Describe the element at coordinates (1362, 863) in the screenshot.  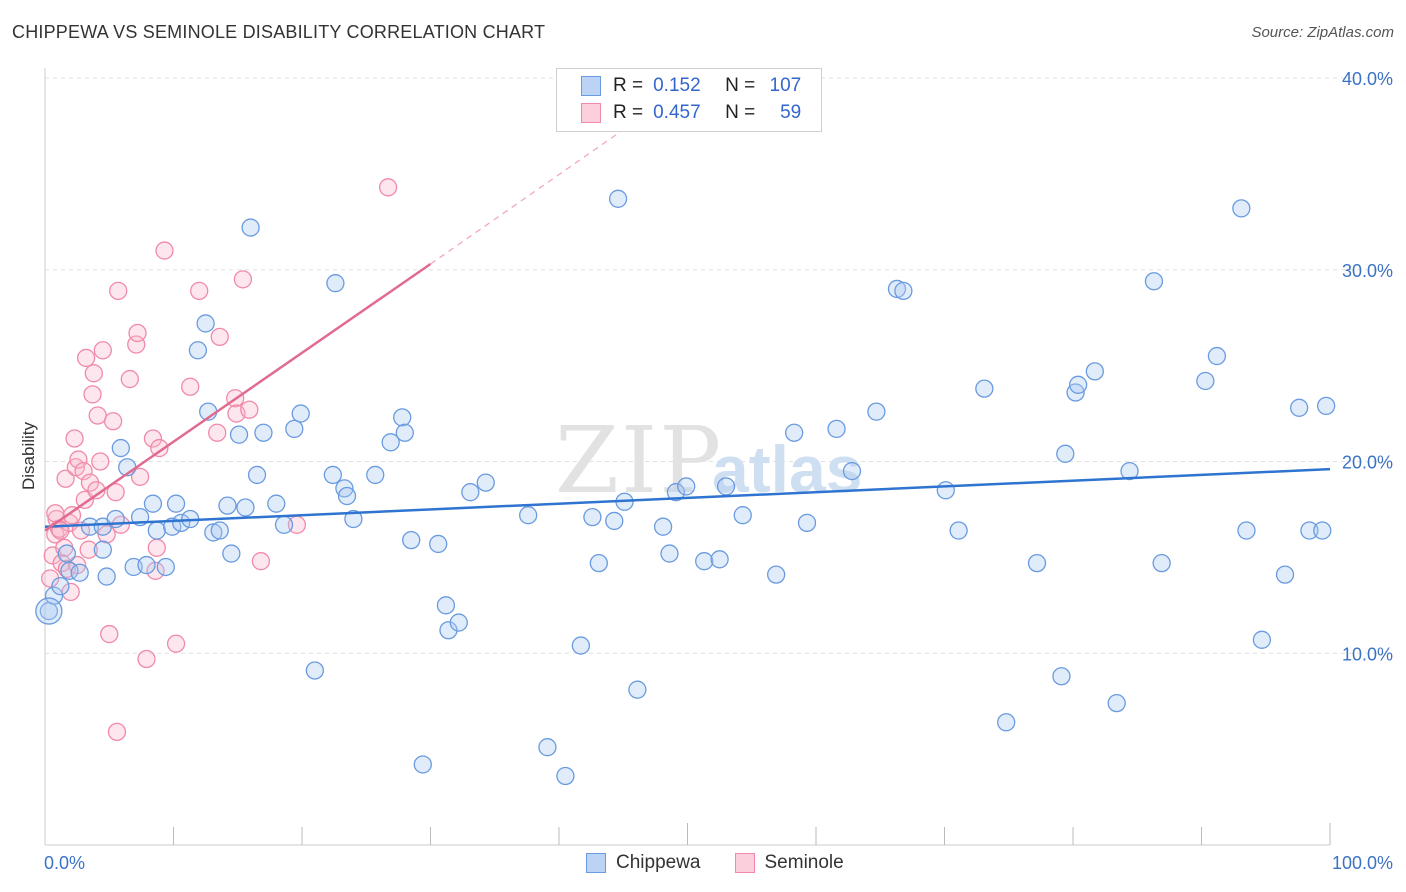
I see `x-tick-label: 100.0%` at that location.